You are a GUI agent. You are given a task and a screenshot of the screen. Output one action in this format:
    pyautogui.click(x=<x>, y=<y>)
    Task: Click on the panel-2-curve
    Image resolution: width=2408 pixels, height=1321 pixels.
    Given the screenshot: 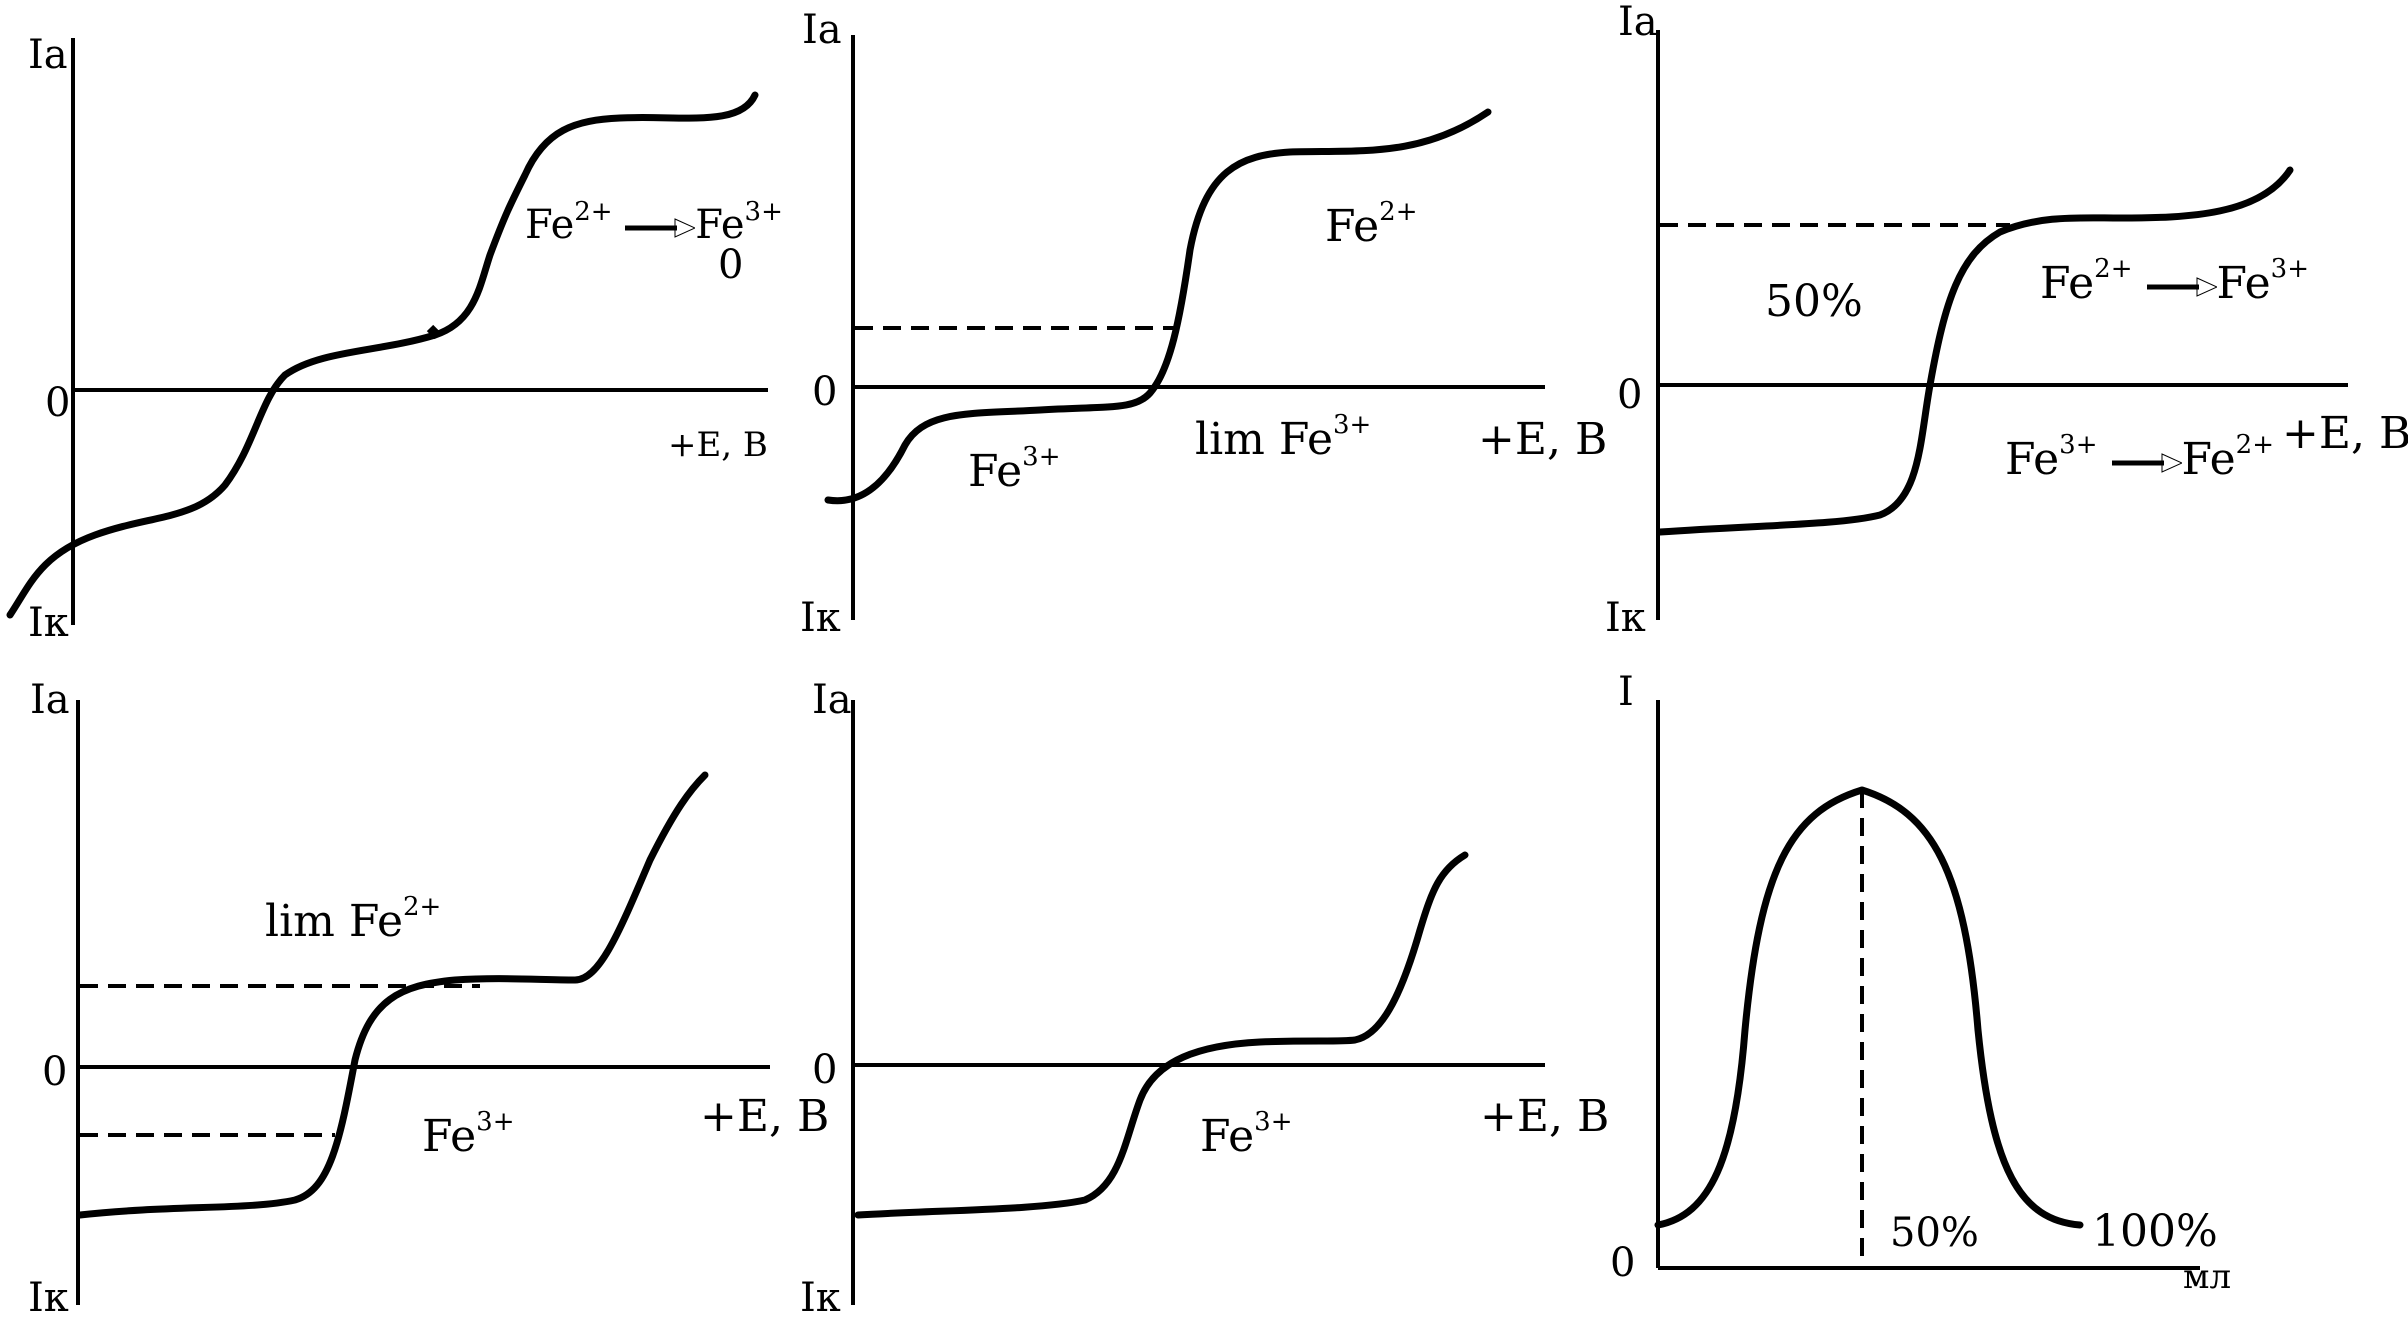 What is the action you would take?
    pyautogui.click(x=1158, y=306)
    